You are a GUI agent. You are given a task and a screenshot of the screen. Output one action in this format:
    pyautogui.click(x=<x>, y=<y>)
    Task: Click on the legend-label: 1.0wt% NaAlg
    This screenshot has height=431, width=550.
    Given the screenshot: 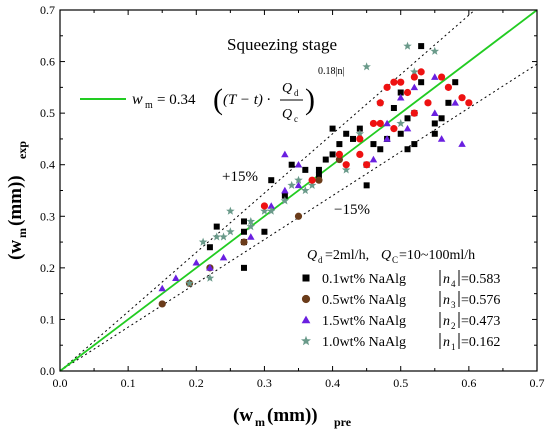 What is the action you would take?
    pyautogui.click(x=364, y=342)
    